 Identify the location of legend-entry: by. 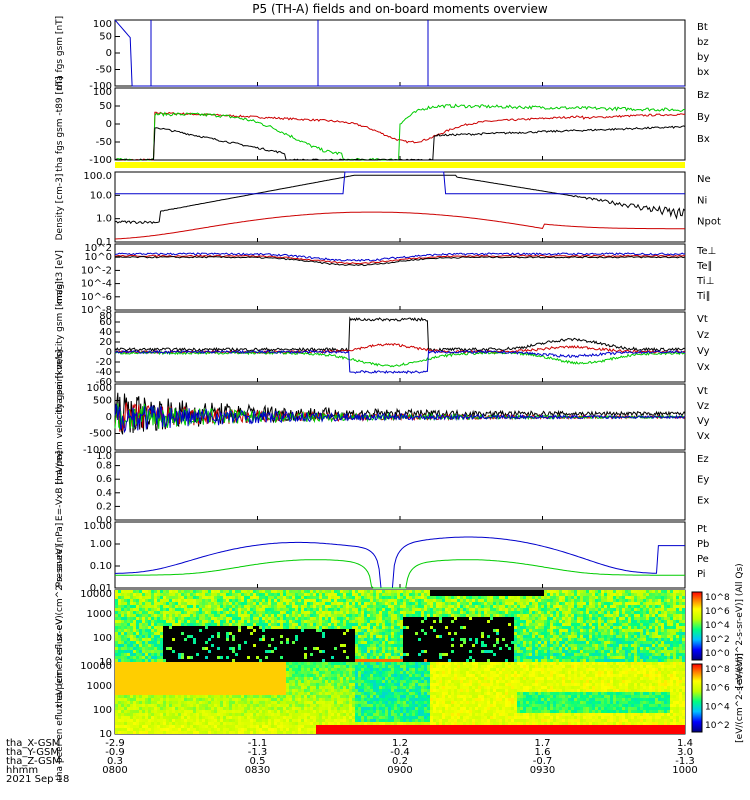
(703, 57).